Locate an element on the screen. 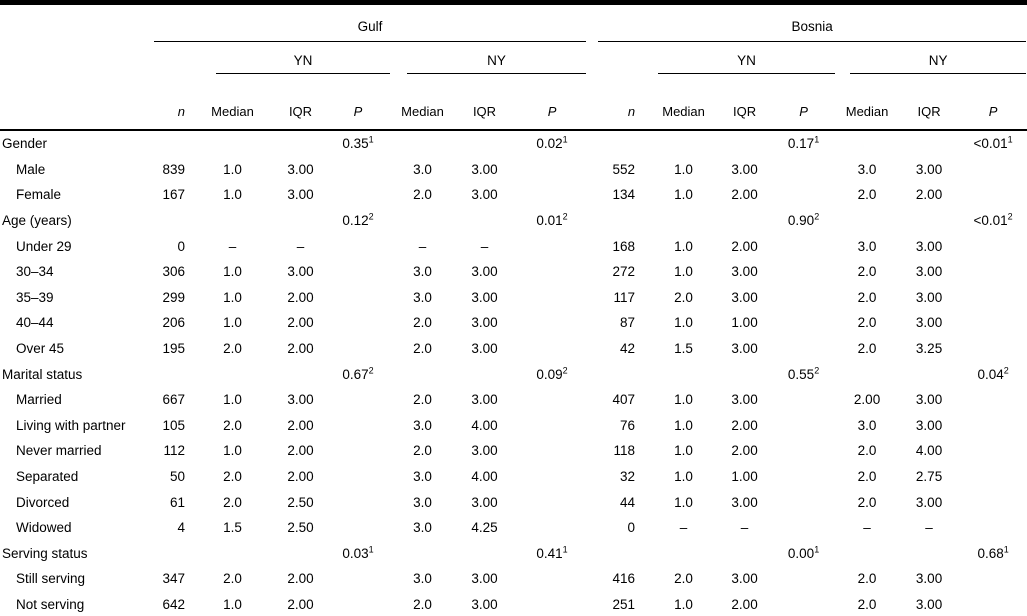 This screenshot has height=616, width=1027. row-label: Male is located at coordinates (31, 169).